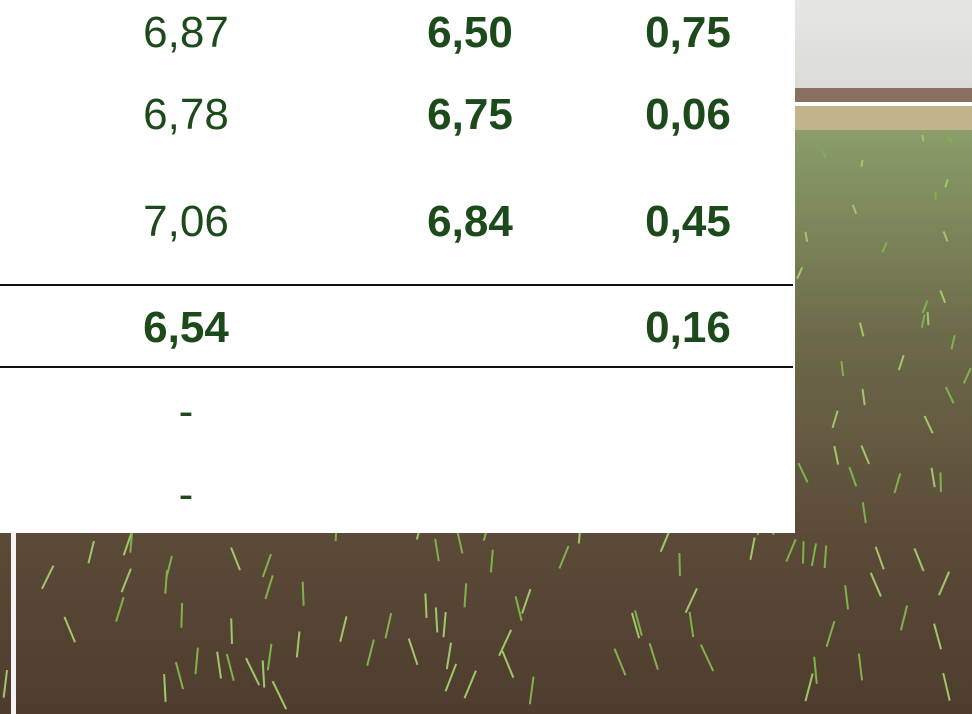 The image size is (972, 714). I want to click on total-cell: 0,16, so click(688, 327).